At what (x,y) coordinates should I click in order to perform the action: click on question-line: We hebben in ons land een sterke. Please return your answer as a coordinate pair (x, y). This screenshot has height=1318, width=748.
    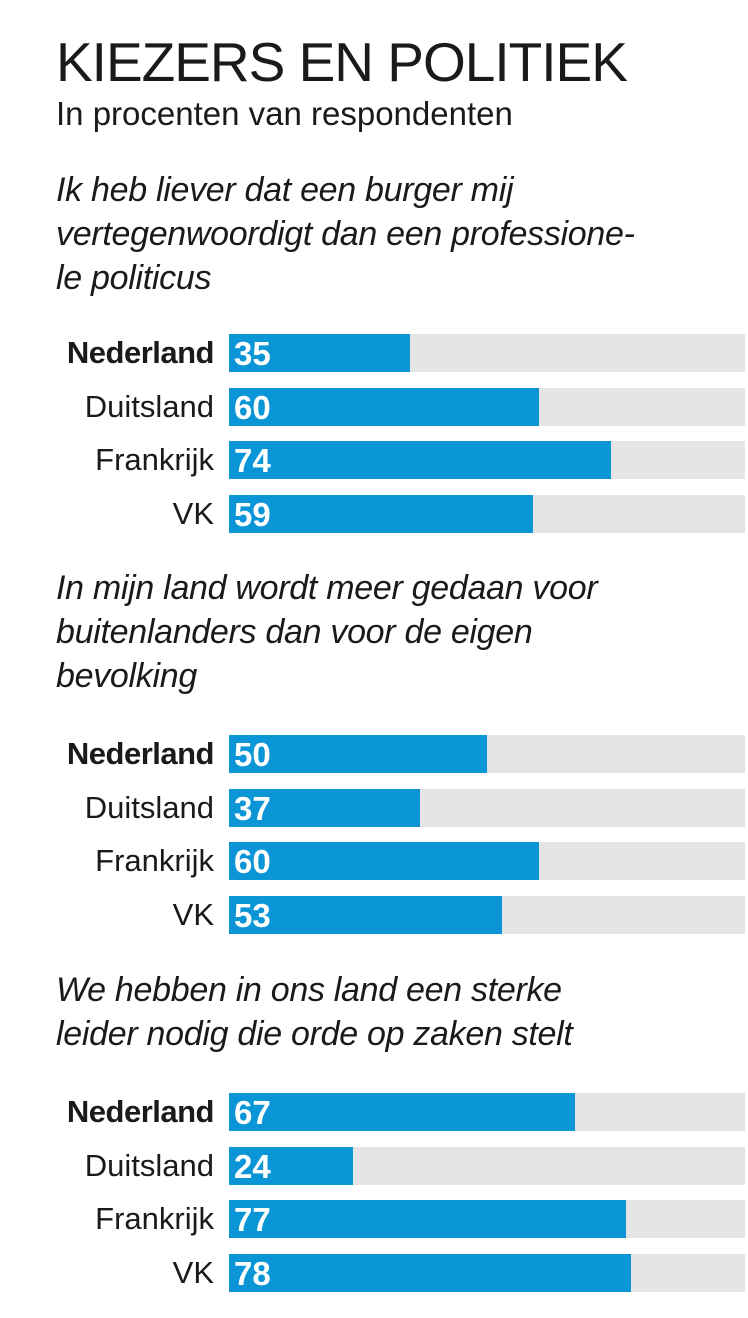
    Looking at the image, I should click on (309, 990).